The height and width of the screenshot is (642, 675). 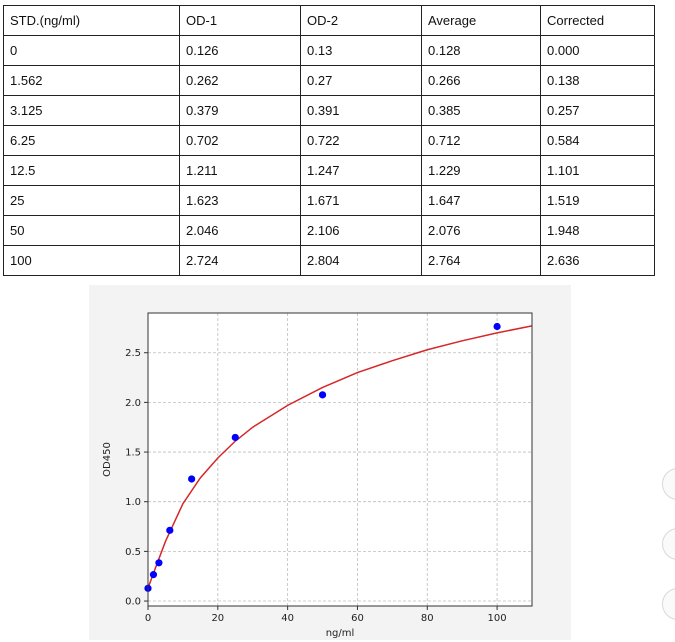 I want to click on table-row: 0 0.126 0.13 0.128 0.000, so click(x=329, y=50).